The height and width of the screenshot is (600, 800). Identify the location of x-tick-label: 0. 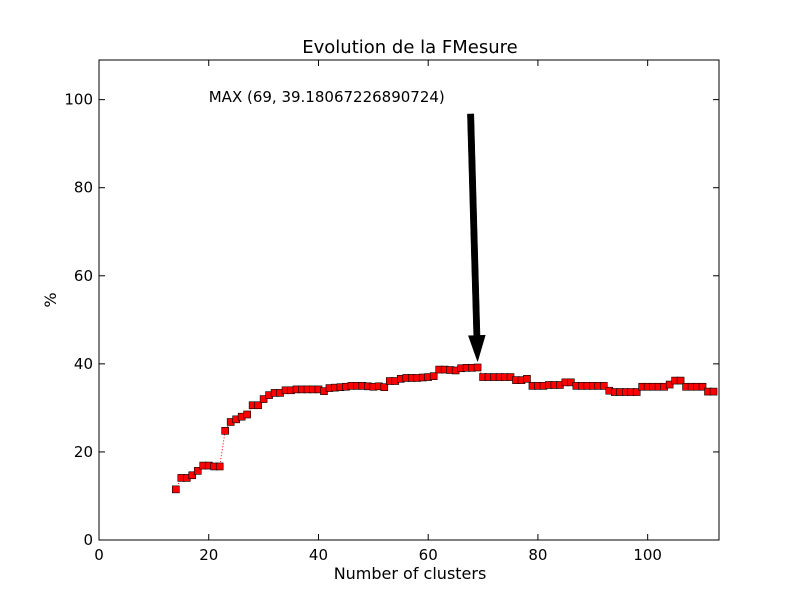
(99, 555).